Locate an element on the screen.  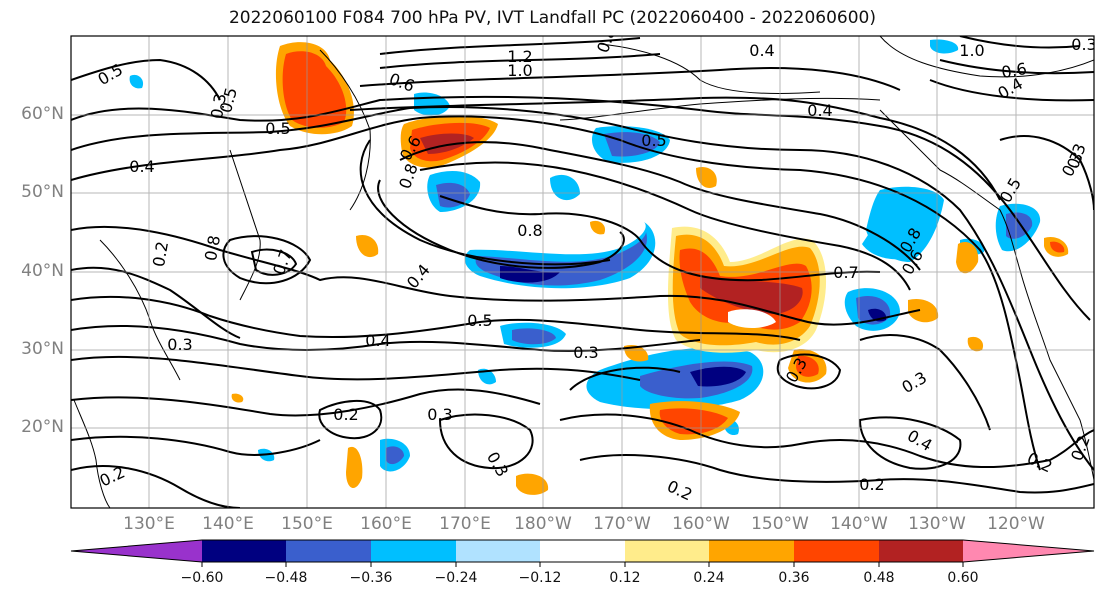
colorbar-tick: 0.24 is located at coordinates (709, 578).